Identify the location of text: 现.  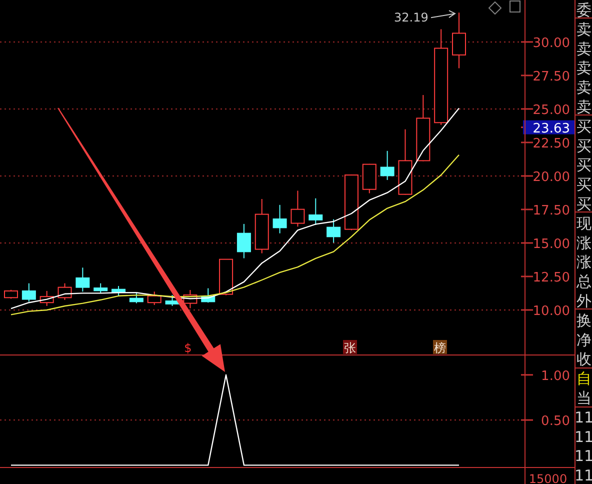
(584, 223).